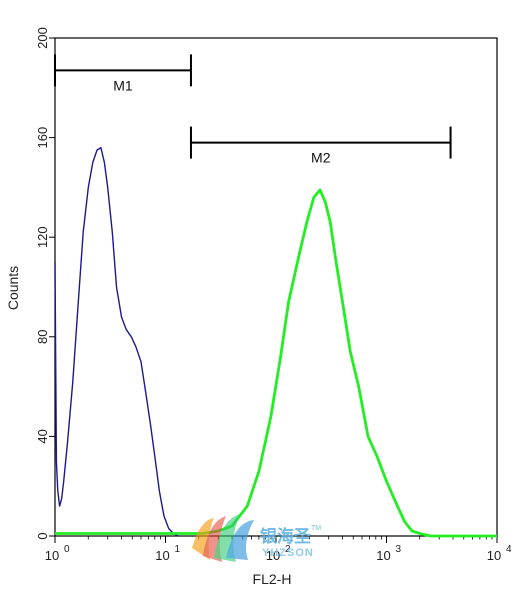  I want to click on logo-icon, so click(223, 538).